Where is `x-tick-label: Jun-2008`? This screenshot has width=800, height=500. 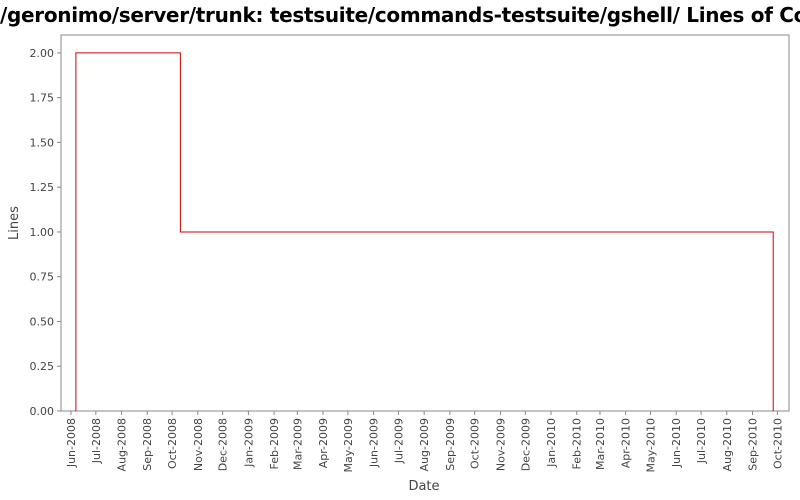
x-tick-label: Jun-2008 is located at coordinates (71, 443).